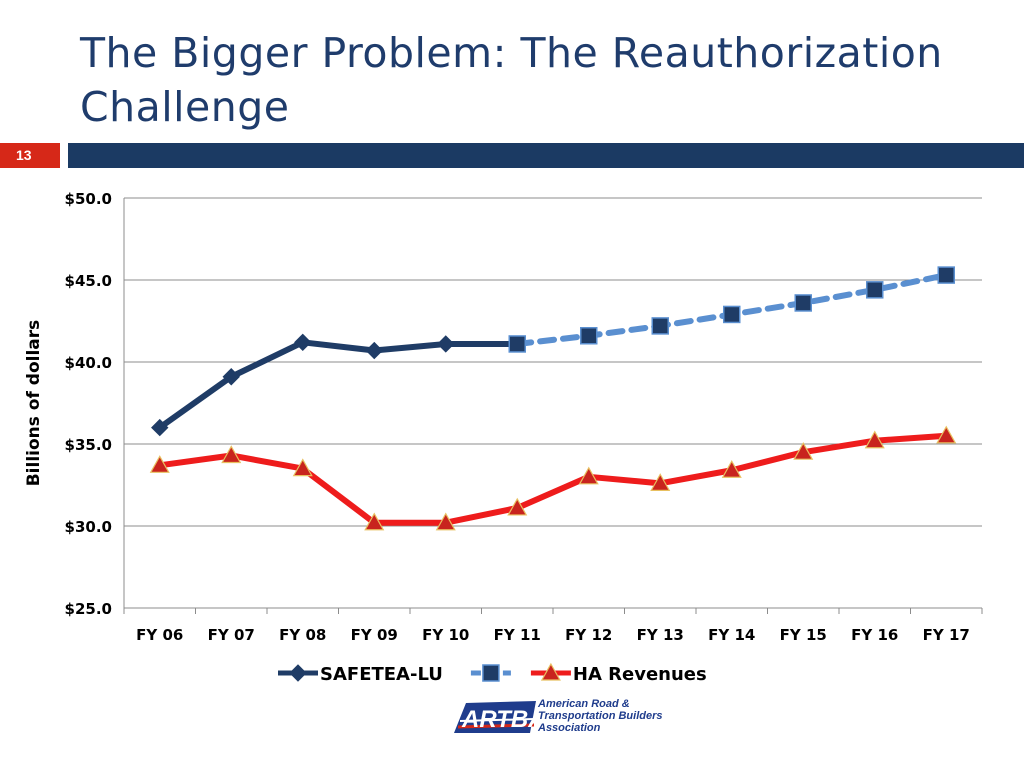 This screenshot has height=768, width=1024. I want to click on artba-logo: ARTBA, so click(500, 717).